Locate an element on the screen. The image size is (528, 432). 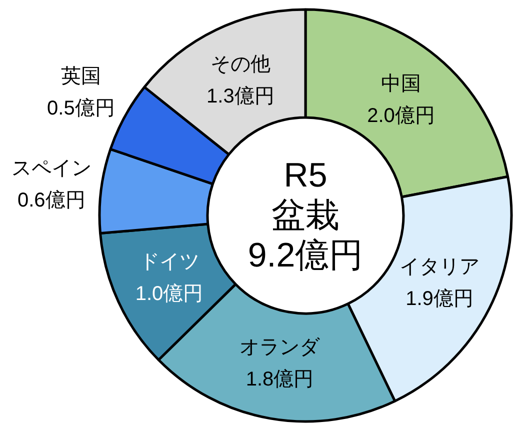
slice-label: スペイン is located at coordinates (51, 169).